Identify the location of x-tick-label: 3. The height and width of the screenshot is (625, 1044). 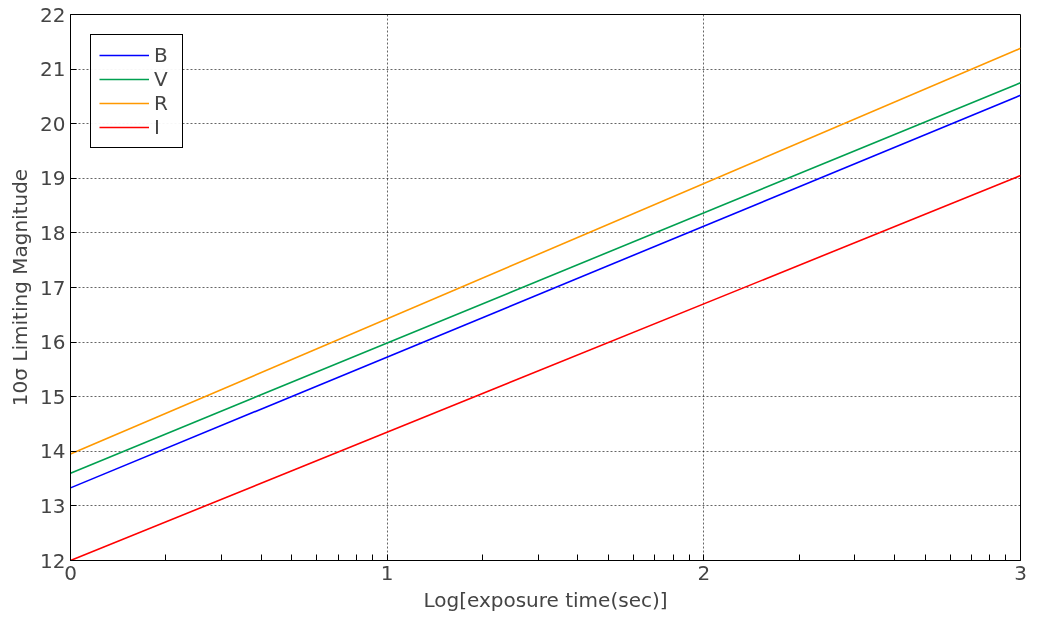
(1020, 572).